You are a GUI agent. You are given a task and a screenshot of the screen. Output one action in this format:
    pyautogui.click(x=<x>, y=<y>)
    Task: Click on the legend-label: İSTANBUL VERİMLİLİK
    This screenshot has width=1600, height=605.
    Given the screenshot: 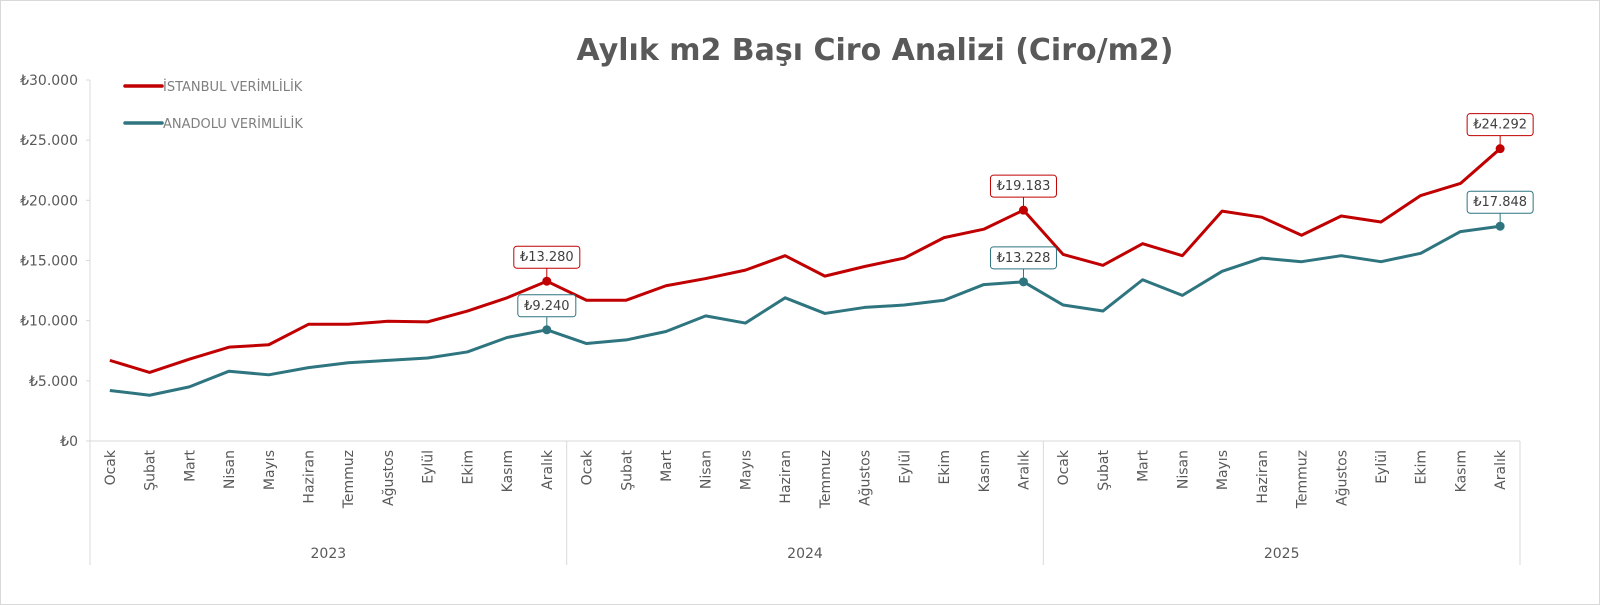 What is the action you would take?
    pyautogui.click(x=233, y=87)
    